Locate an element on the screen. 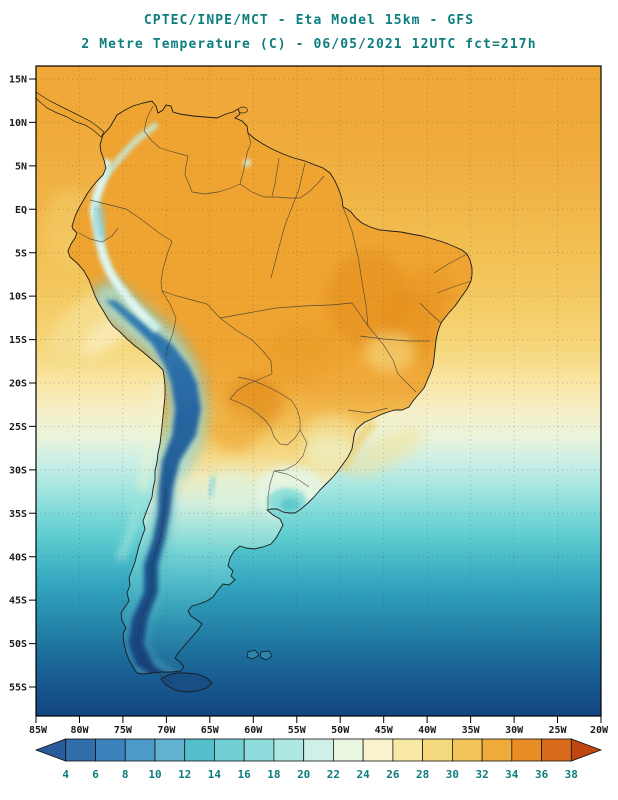 This screenshot has height=800, width=618. uruguay-cold-spot is located at coordinates (290, 505).